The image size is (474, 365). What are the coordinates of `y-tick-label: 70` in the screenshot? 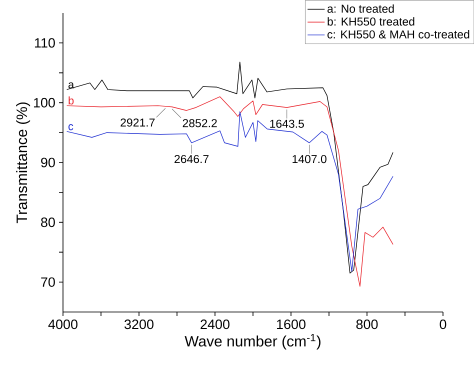 It's located at (48, 282).